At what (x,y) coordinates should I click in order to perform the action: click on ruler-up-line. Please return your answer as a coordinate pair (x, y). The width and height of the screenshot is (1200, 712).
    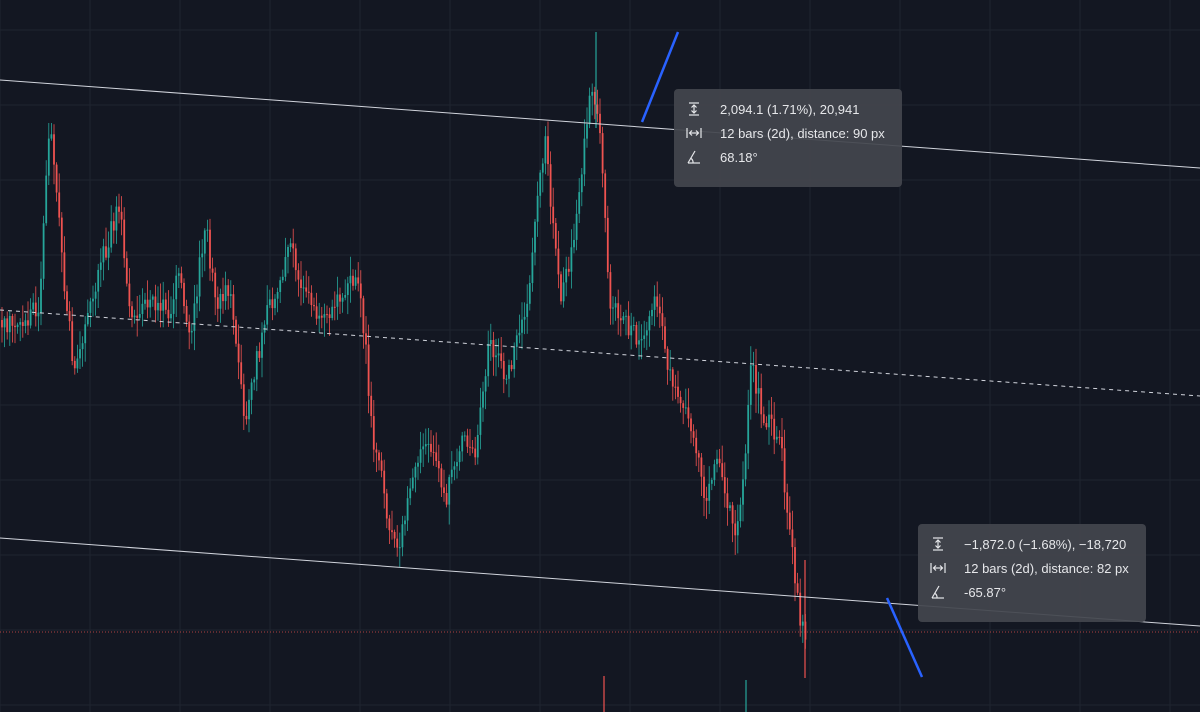
    Looking at the image, I should click on (660, 77).